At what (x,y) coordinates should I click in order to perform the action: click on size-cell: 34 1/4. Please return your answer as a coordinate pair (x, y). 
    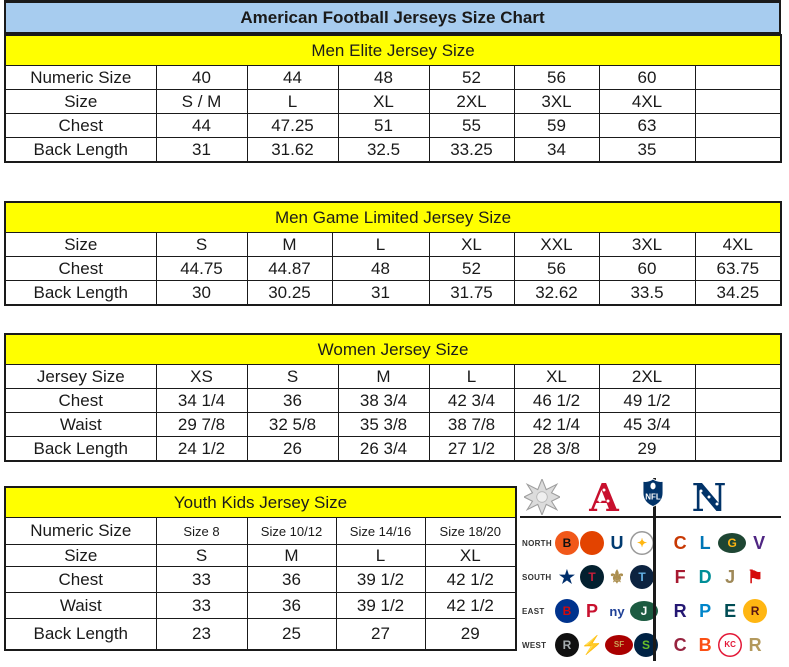
    Looking at the image, I should click on (201, 400).